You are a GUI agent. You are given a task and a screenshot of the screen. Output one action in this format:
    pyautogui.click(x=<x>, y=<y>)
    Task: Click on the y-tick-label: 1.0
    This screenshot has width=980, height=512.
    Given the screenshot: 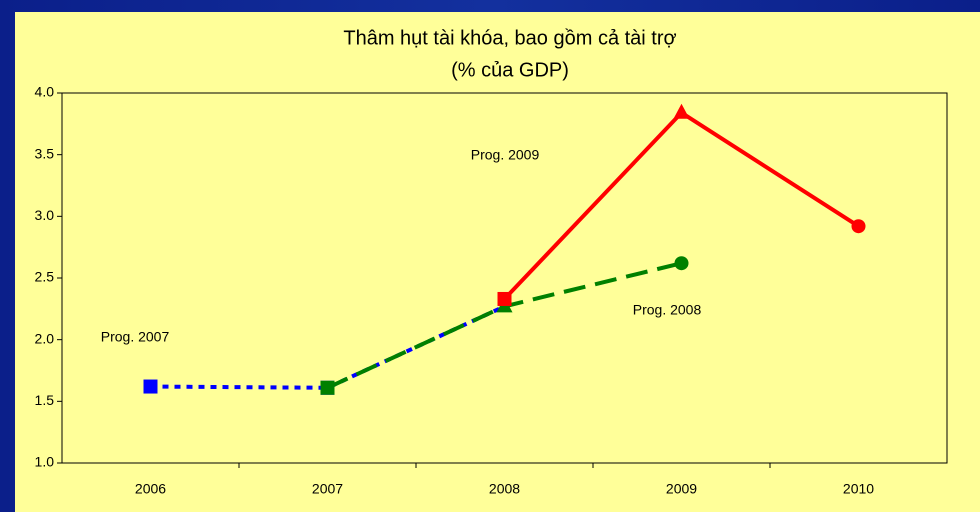 What is the action you would take?
    pyautogui.click(x=45, y=462)
    